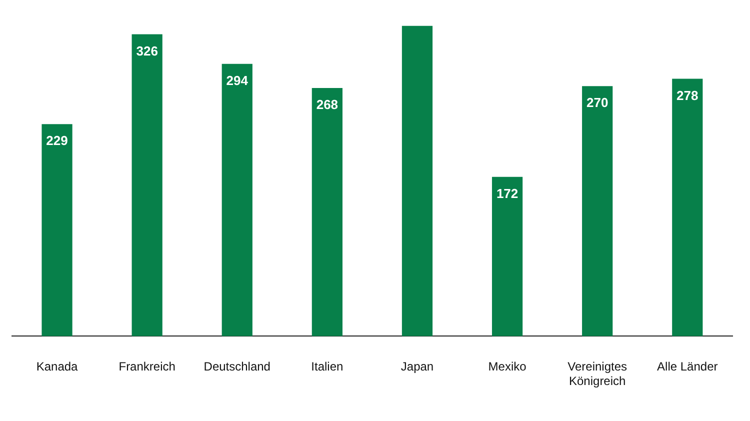 This screenshot has height=421, width=750. Describe the element at coordinates (237, 80) in the screenshot. I see `data-label: 294` at that location.